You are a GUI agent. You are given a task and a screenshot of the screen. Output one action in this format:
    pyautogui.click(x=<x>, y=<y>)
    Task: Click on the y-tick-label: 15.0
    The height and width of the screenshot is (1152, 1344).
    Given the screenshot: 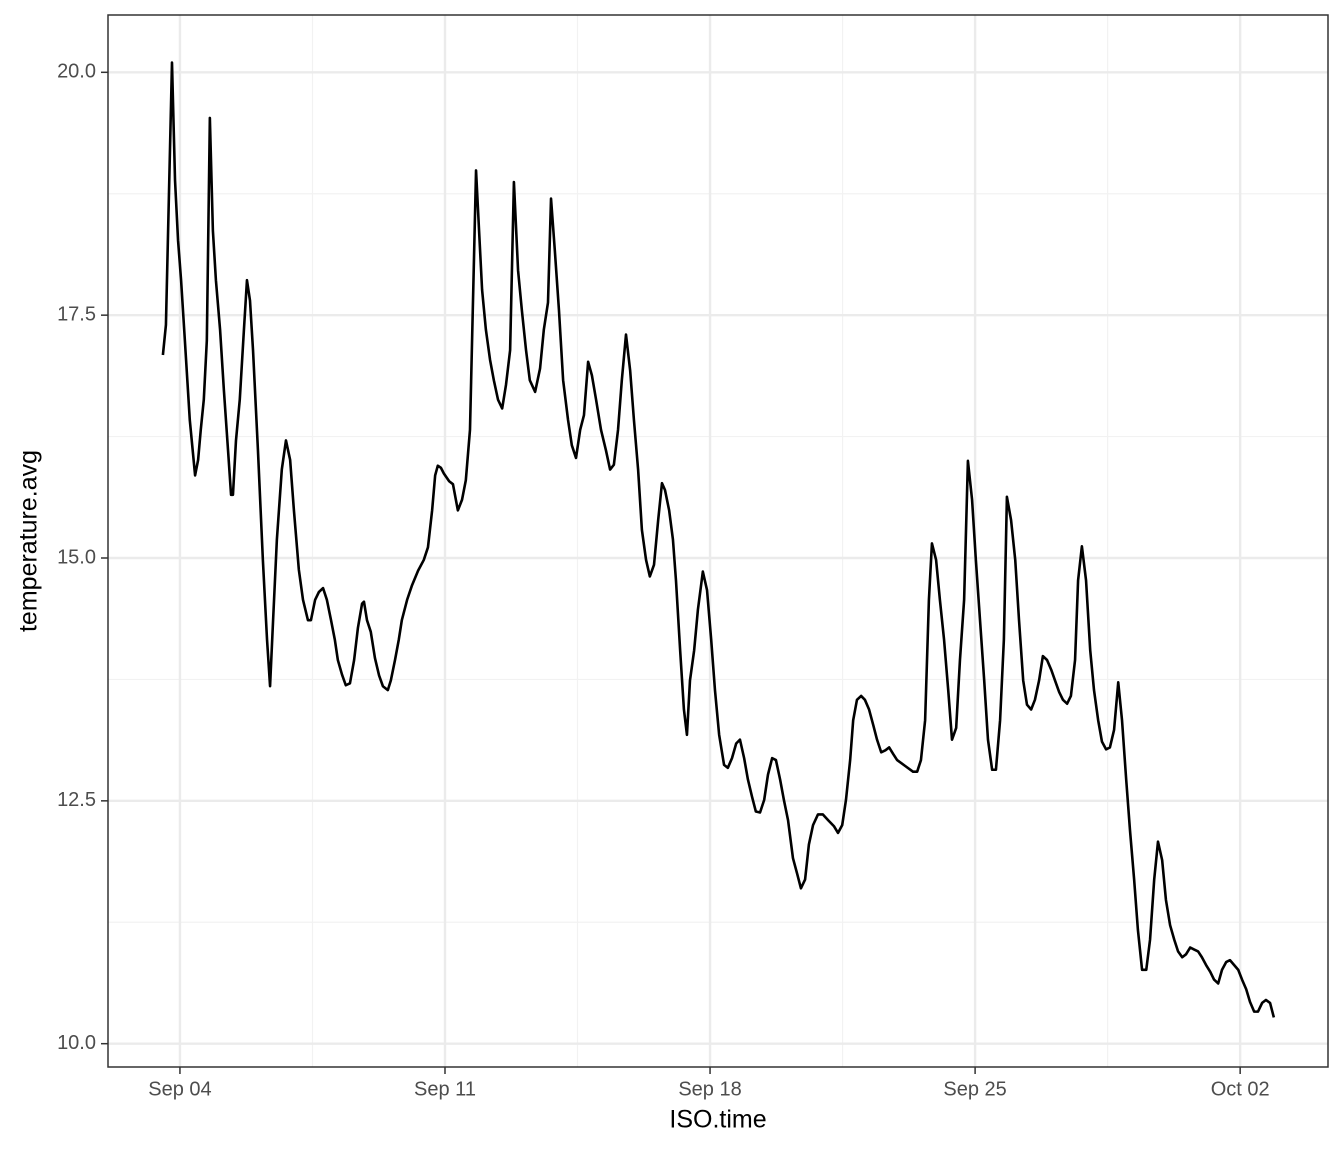 What is the action you would take?
    pyautogui.click(x=76, y=557)
    